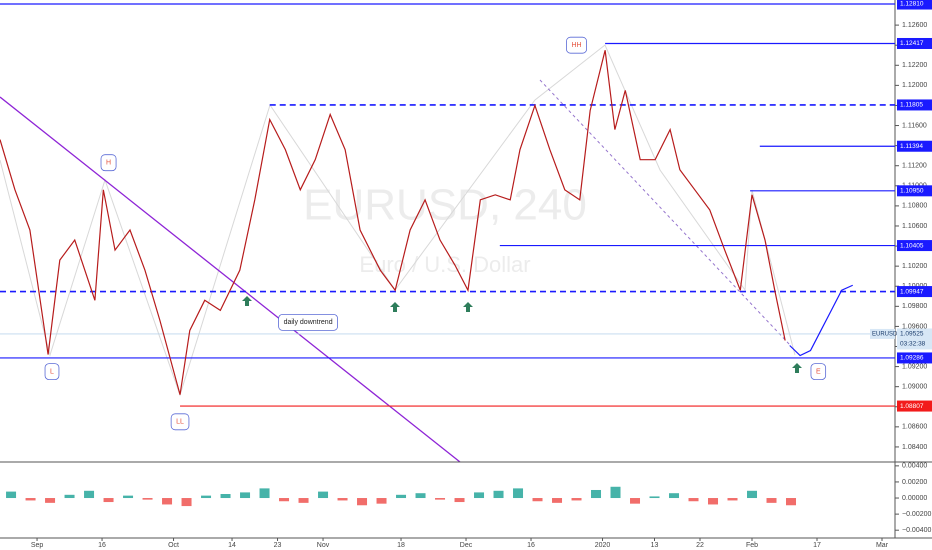 The width and height of the screenshot is (932, 550). Describe the element at coordinates (916, 514) in the screenshot. I see `y-tick-label: −0.00200` at that location.